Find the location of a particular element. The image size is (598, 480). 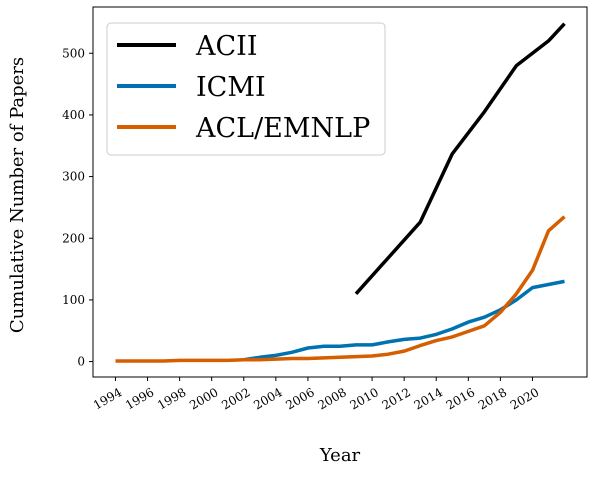

legend-label-acii: ACII is located at coordinates (226, 46).